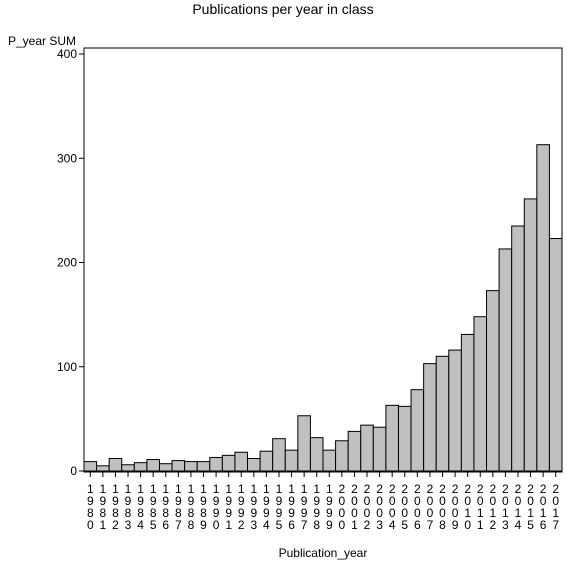 The height and width of the screenshot is (567, 567). Describe the element at coordinates (323, 553) in the screenshot. I see `x-axis-label: Publication_year` at that location.